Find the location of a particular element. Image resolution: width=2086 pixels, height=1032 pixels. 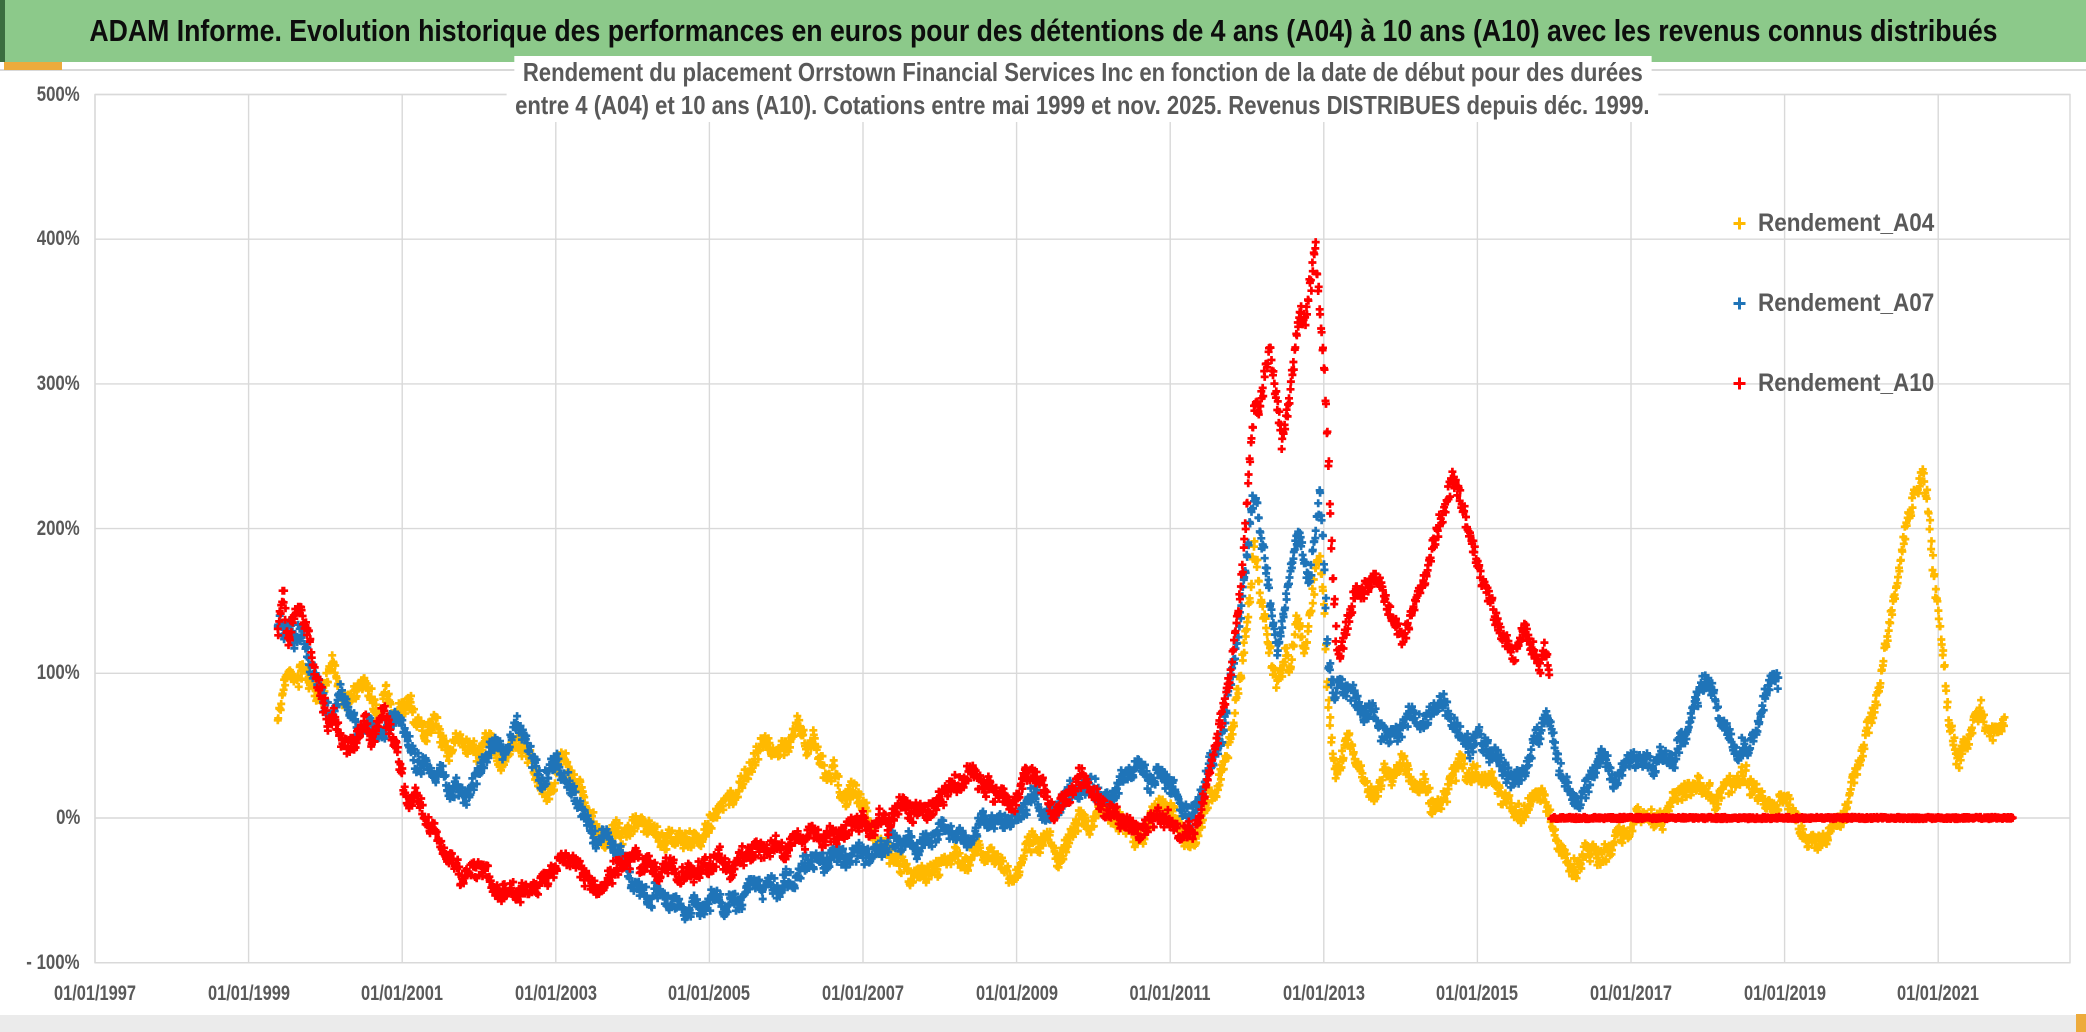

legend-label: Rendement_A07 is located at coordinates (1846, 302).